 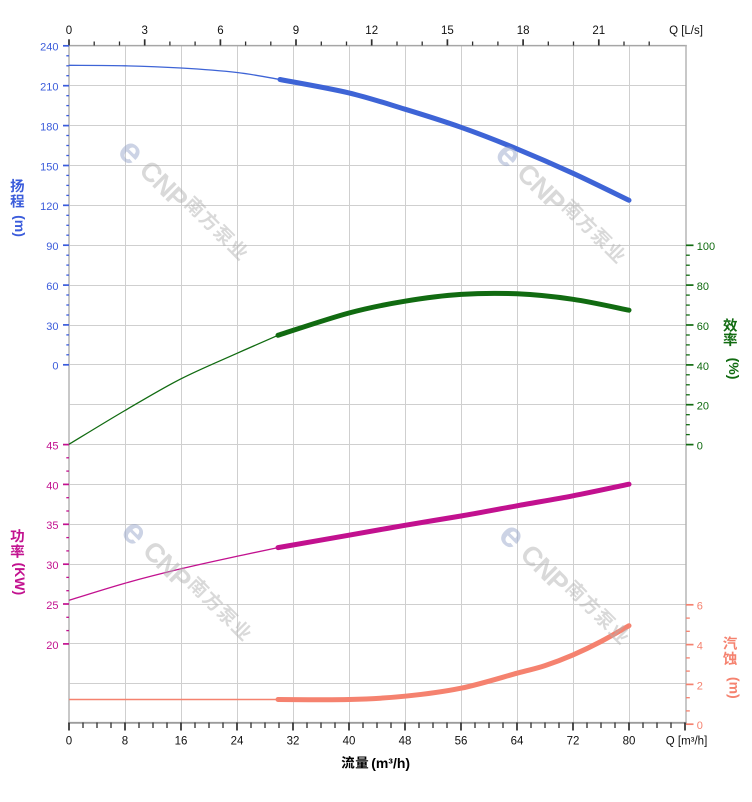 What do you see at coordinates (700, 647) in the screenshot?
I see `svg-text: 4` at bounding box center [700, 647].